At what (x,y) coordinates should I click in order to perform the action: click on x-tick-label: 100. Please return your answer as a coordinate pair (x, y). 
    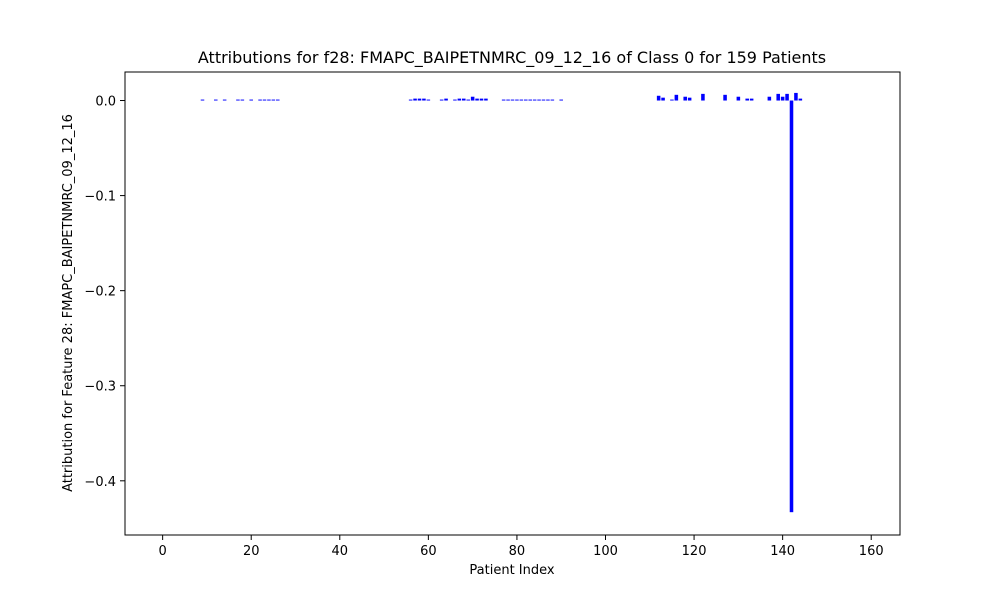
    Looking at the image, I should click on (605, 551).